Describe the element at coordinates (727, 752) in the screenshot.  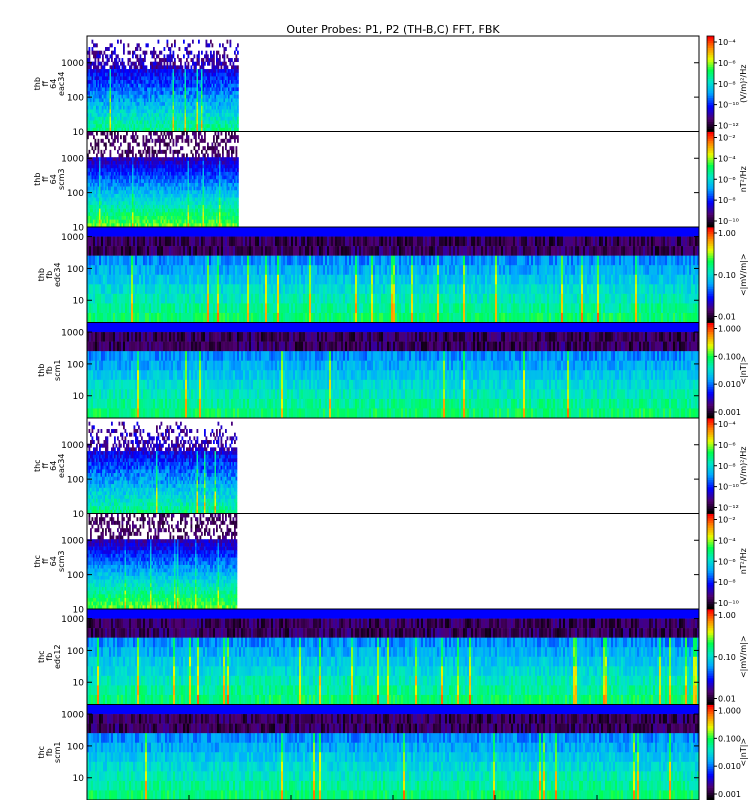
I see `colorbar-thc-fb-scm1: 1.000 0.100 0.010 0.001 <|nT|>` at that location.